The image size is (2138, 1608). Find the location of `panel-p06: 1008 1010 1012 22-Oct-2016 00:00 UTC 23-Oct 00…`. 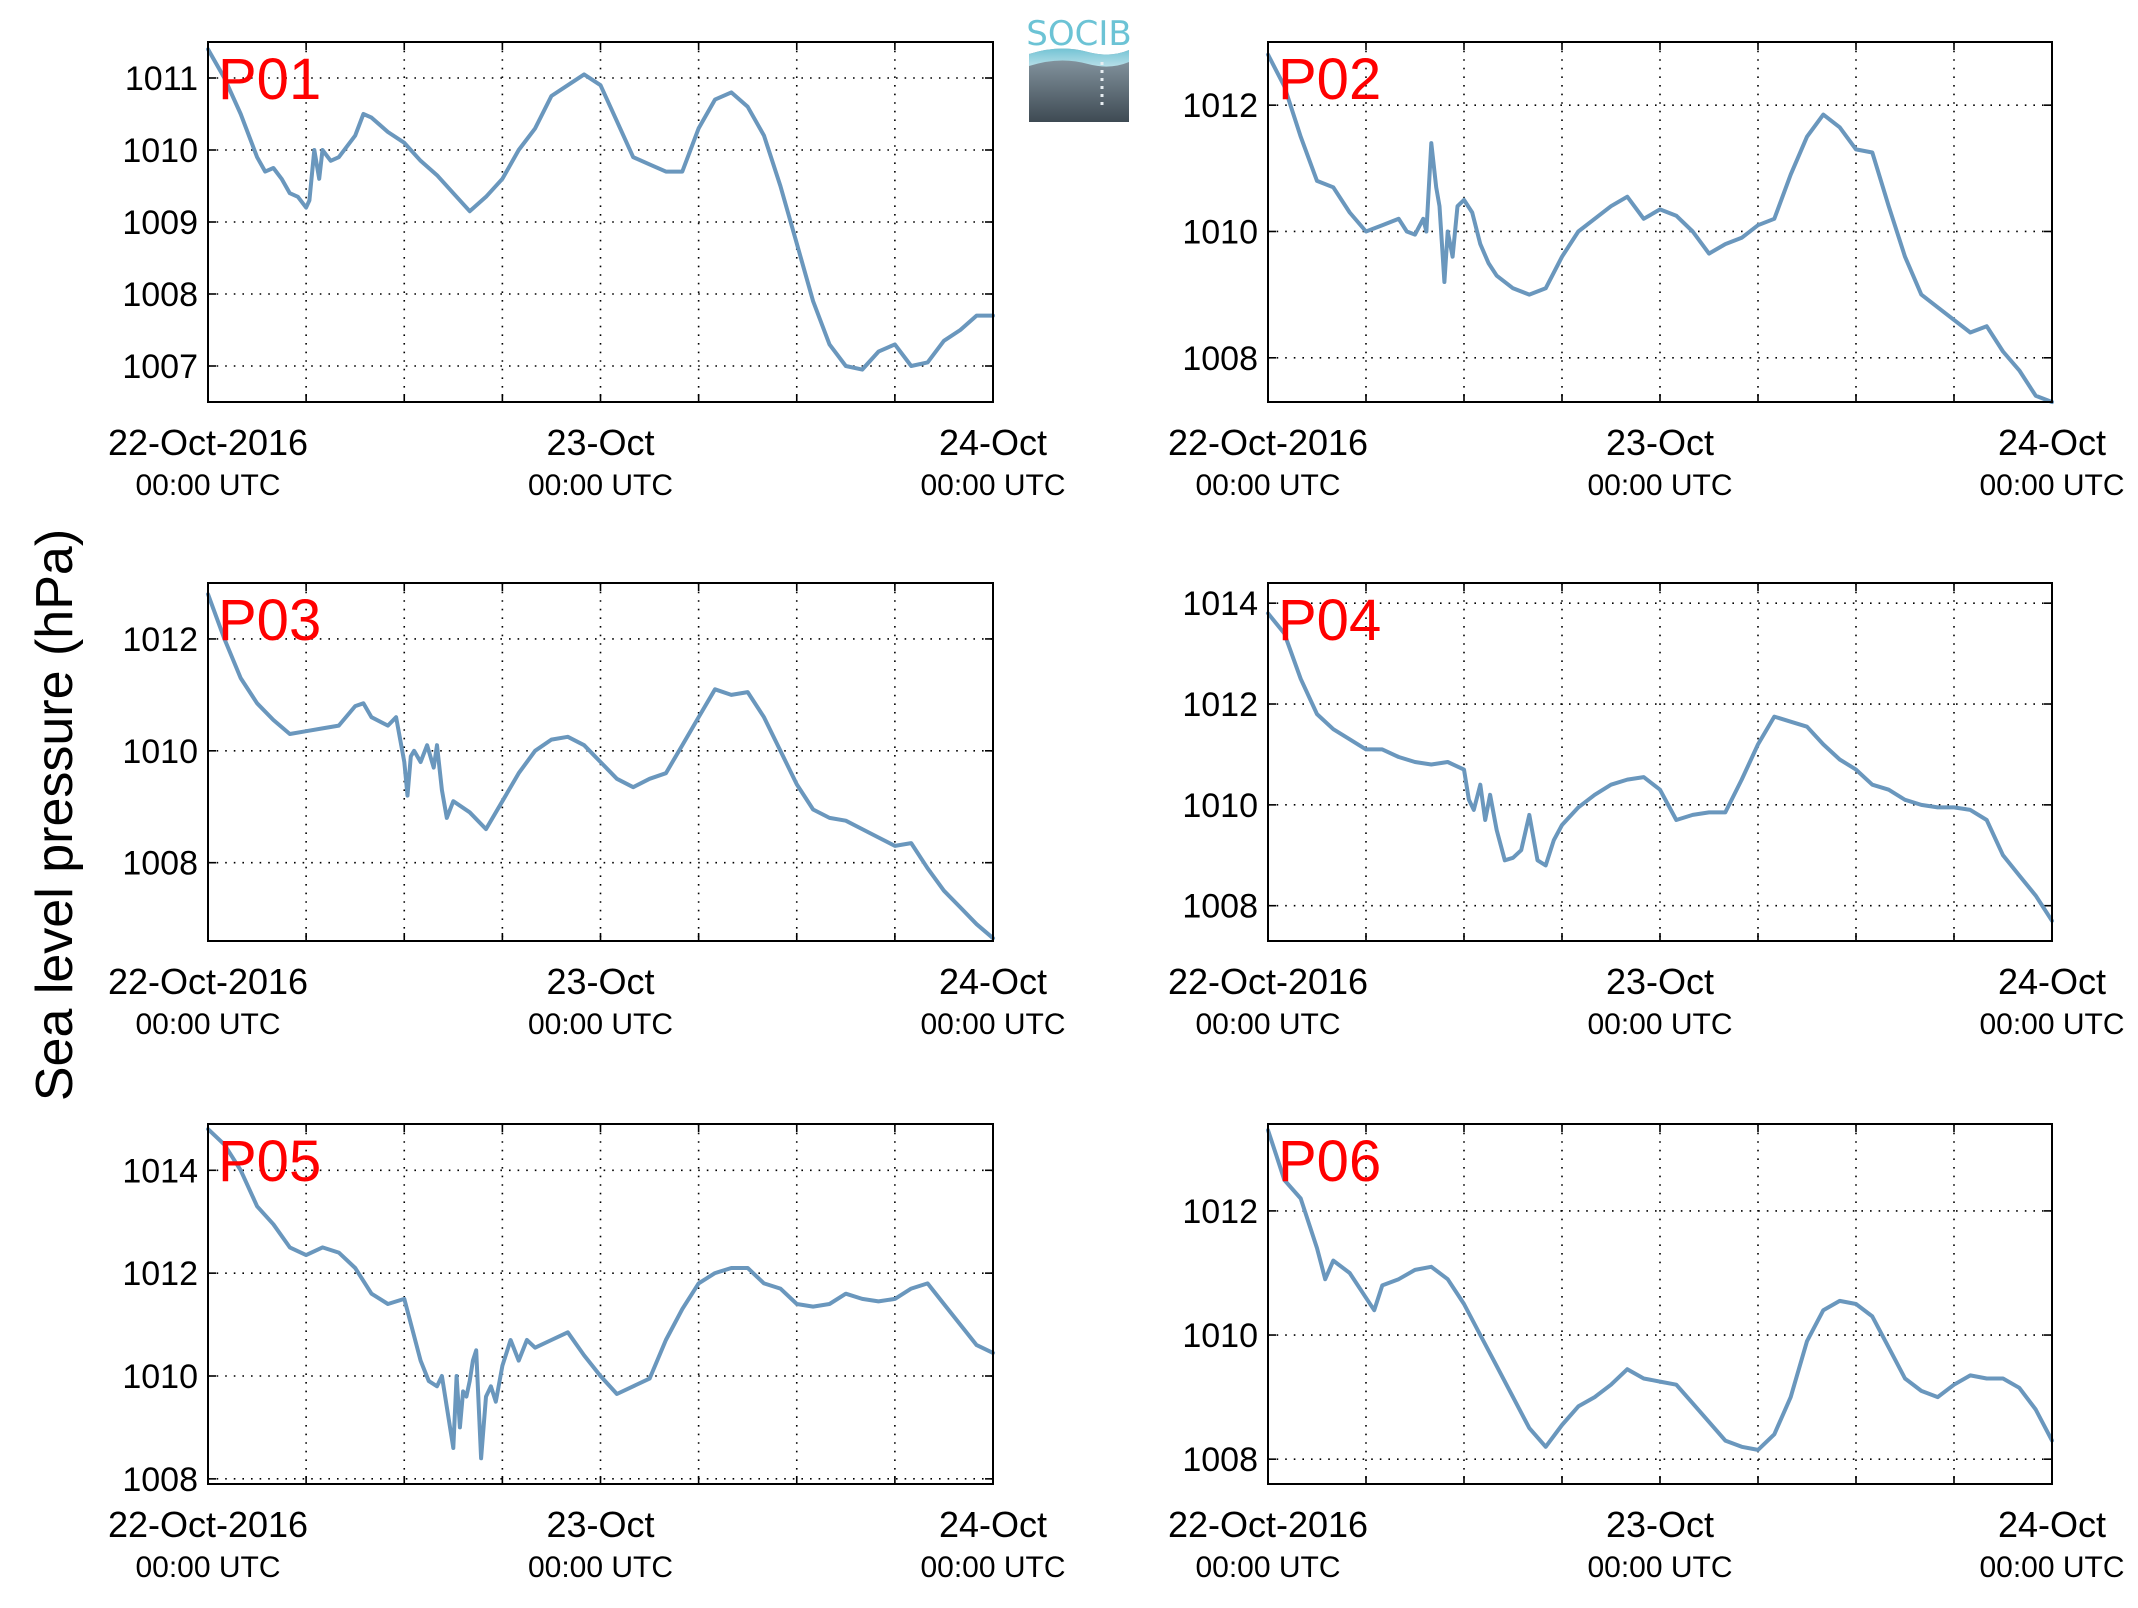

panel-p06: 1008 1010 1012 22-Oct-2016 00:00 UTC 23-Oct 00… is located at coordinates (1646, 1353).